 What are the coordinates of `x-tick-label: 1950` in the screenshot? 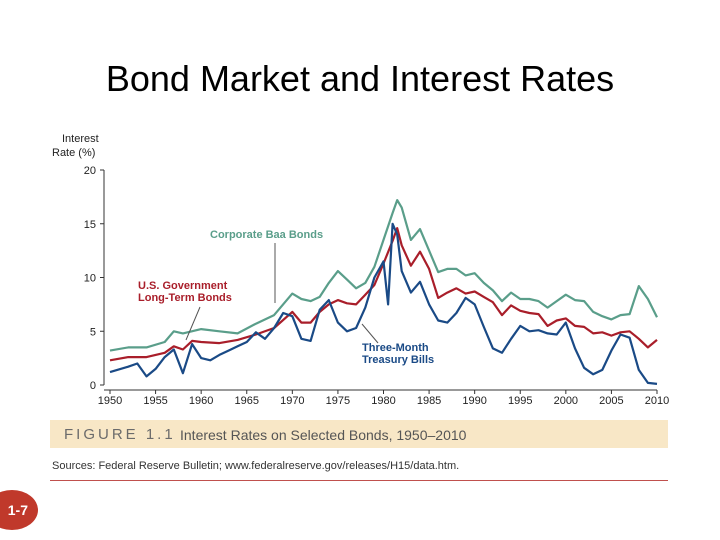 It's located at (110, 401).